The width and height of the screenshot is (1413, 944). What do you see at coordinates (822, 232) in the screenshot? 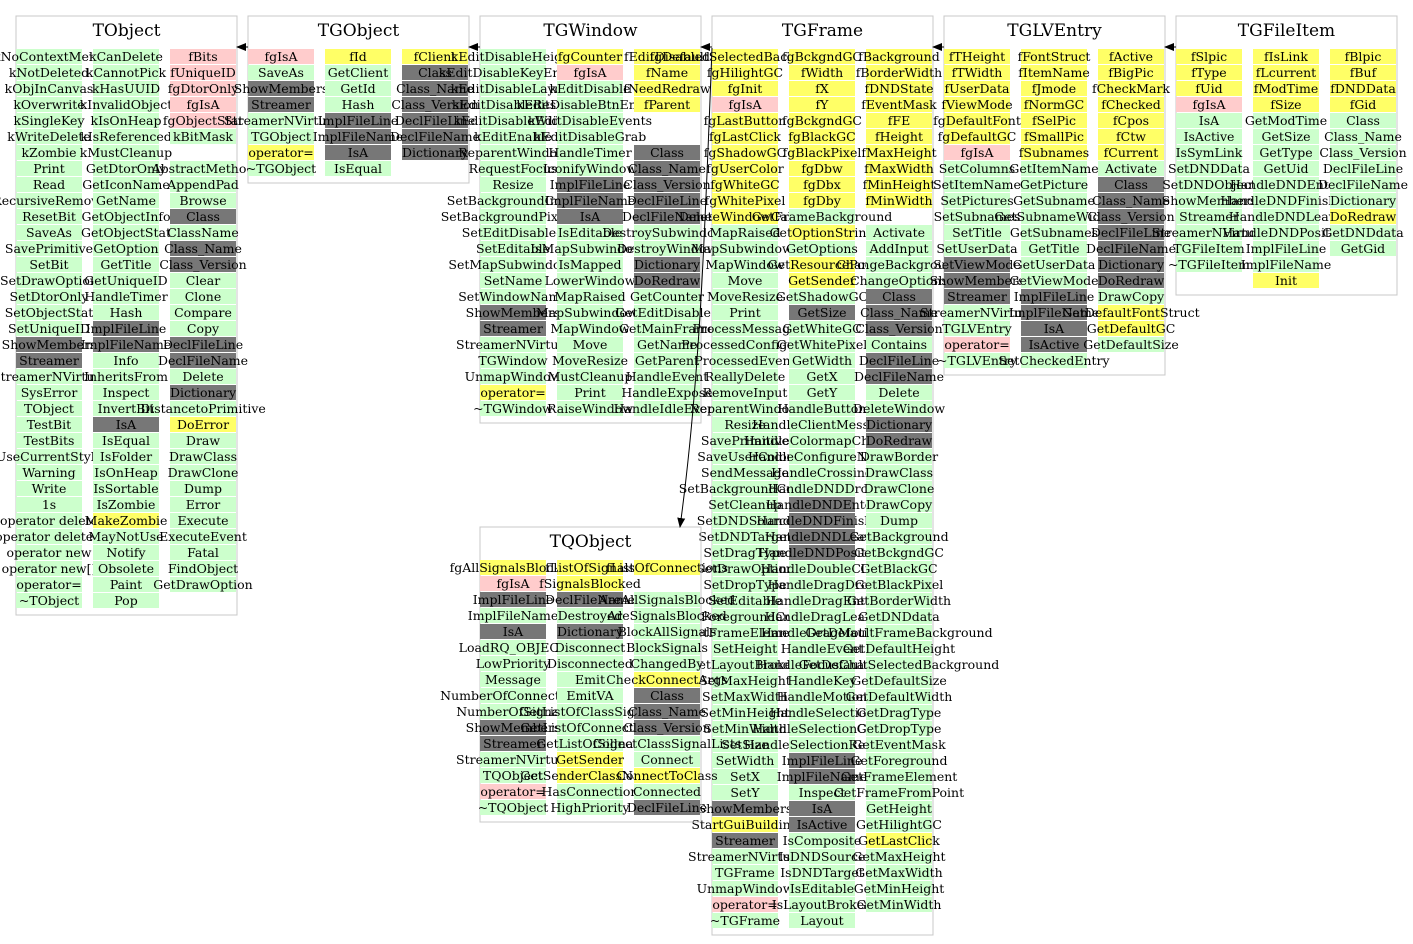
I see `member-label: GetOptionString` at bounding box center [822, 232].